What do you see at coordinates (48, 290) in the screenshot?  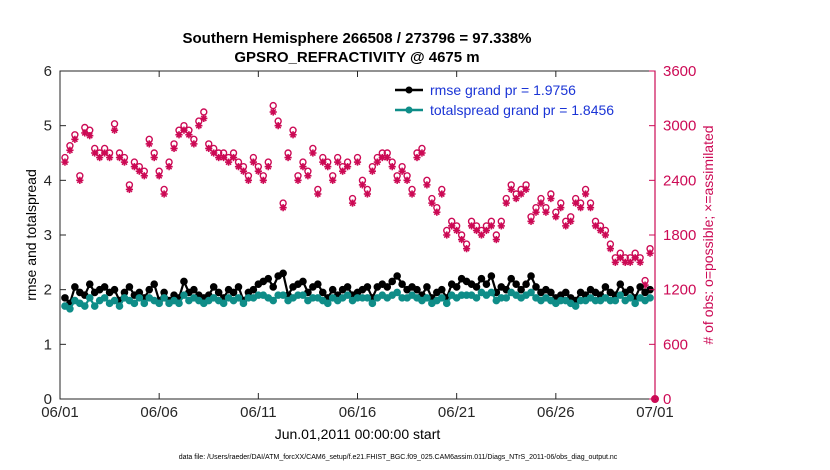 I see `y-left-tick-label: 2` at bounding box center [48, 290].